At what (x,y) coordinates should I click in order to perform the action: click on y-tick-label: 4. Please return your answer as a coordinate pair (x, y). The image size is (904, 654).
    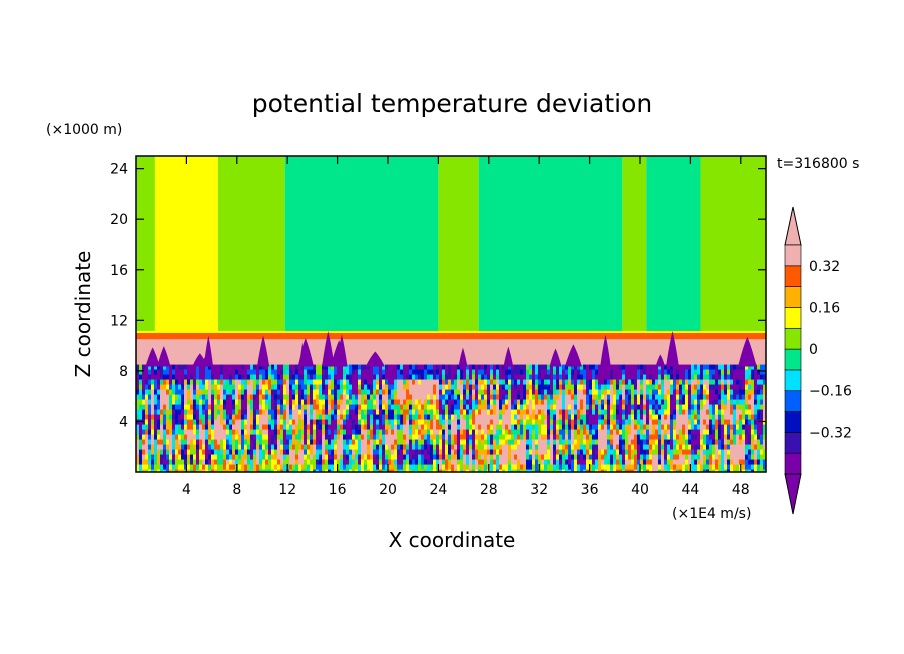
    Looking at the image, I should click on (123, 422).